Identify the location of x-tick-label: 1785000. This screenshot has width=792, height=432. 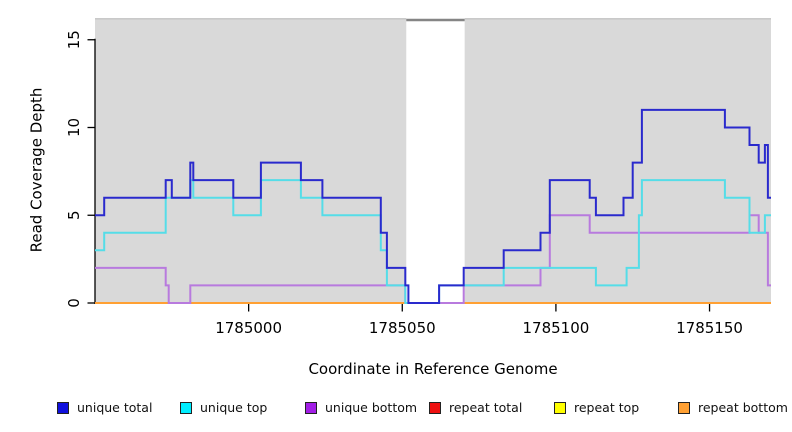
(248, 328).